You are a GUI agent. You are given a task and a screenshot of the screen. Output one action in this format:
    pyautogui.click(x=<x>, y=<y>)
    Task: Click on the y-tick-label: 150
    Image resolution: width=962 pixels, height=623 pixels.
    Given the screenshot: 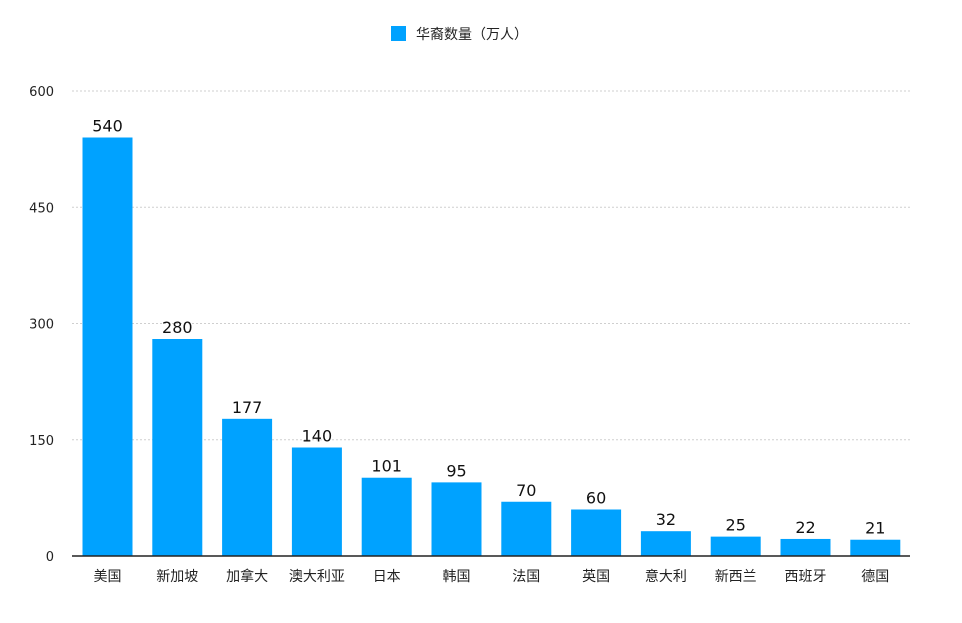 What is the action you would take?
    pyautogui.click(x=41, y=441)
    